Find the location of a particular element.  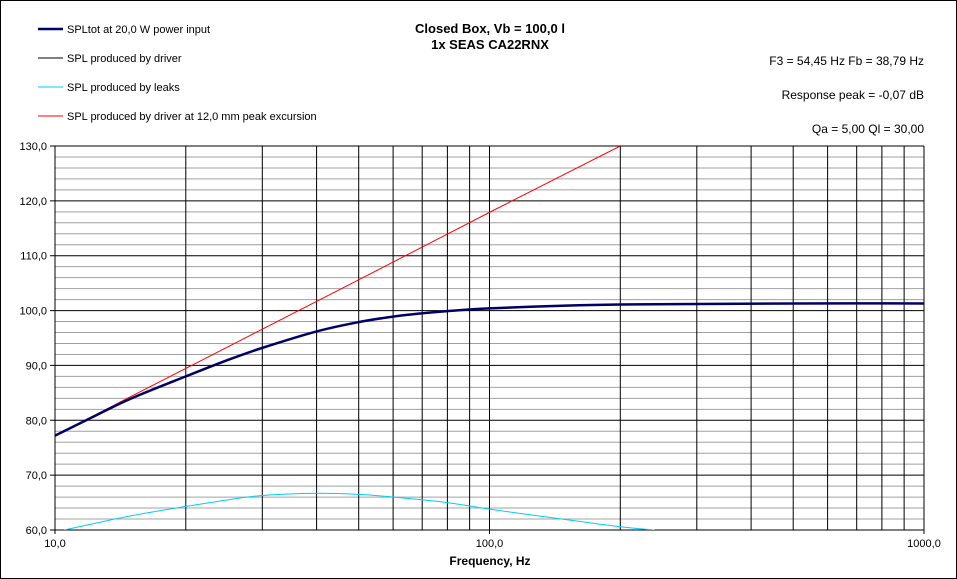

annotation: Qa = 5,00 Ql = 30,00 is located at coordinates (868, 129).